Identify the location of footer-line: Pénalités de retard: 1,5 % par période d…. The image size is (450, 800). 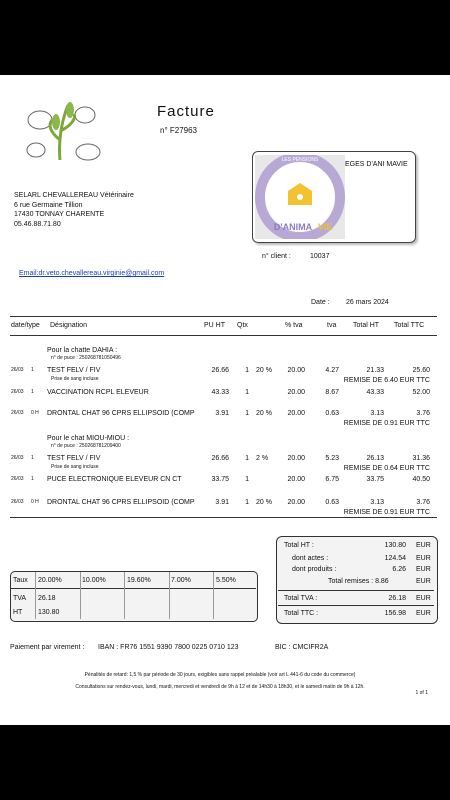
(220, 675).